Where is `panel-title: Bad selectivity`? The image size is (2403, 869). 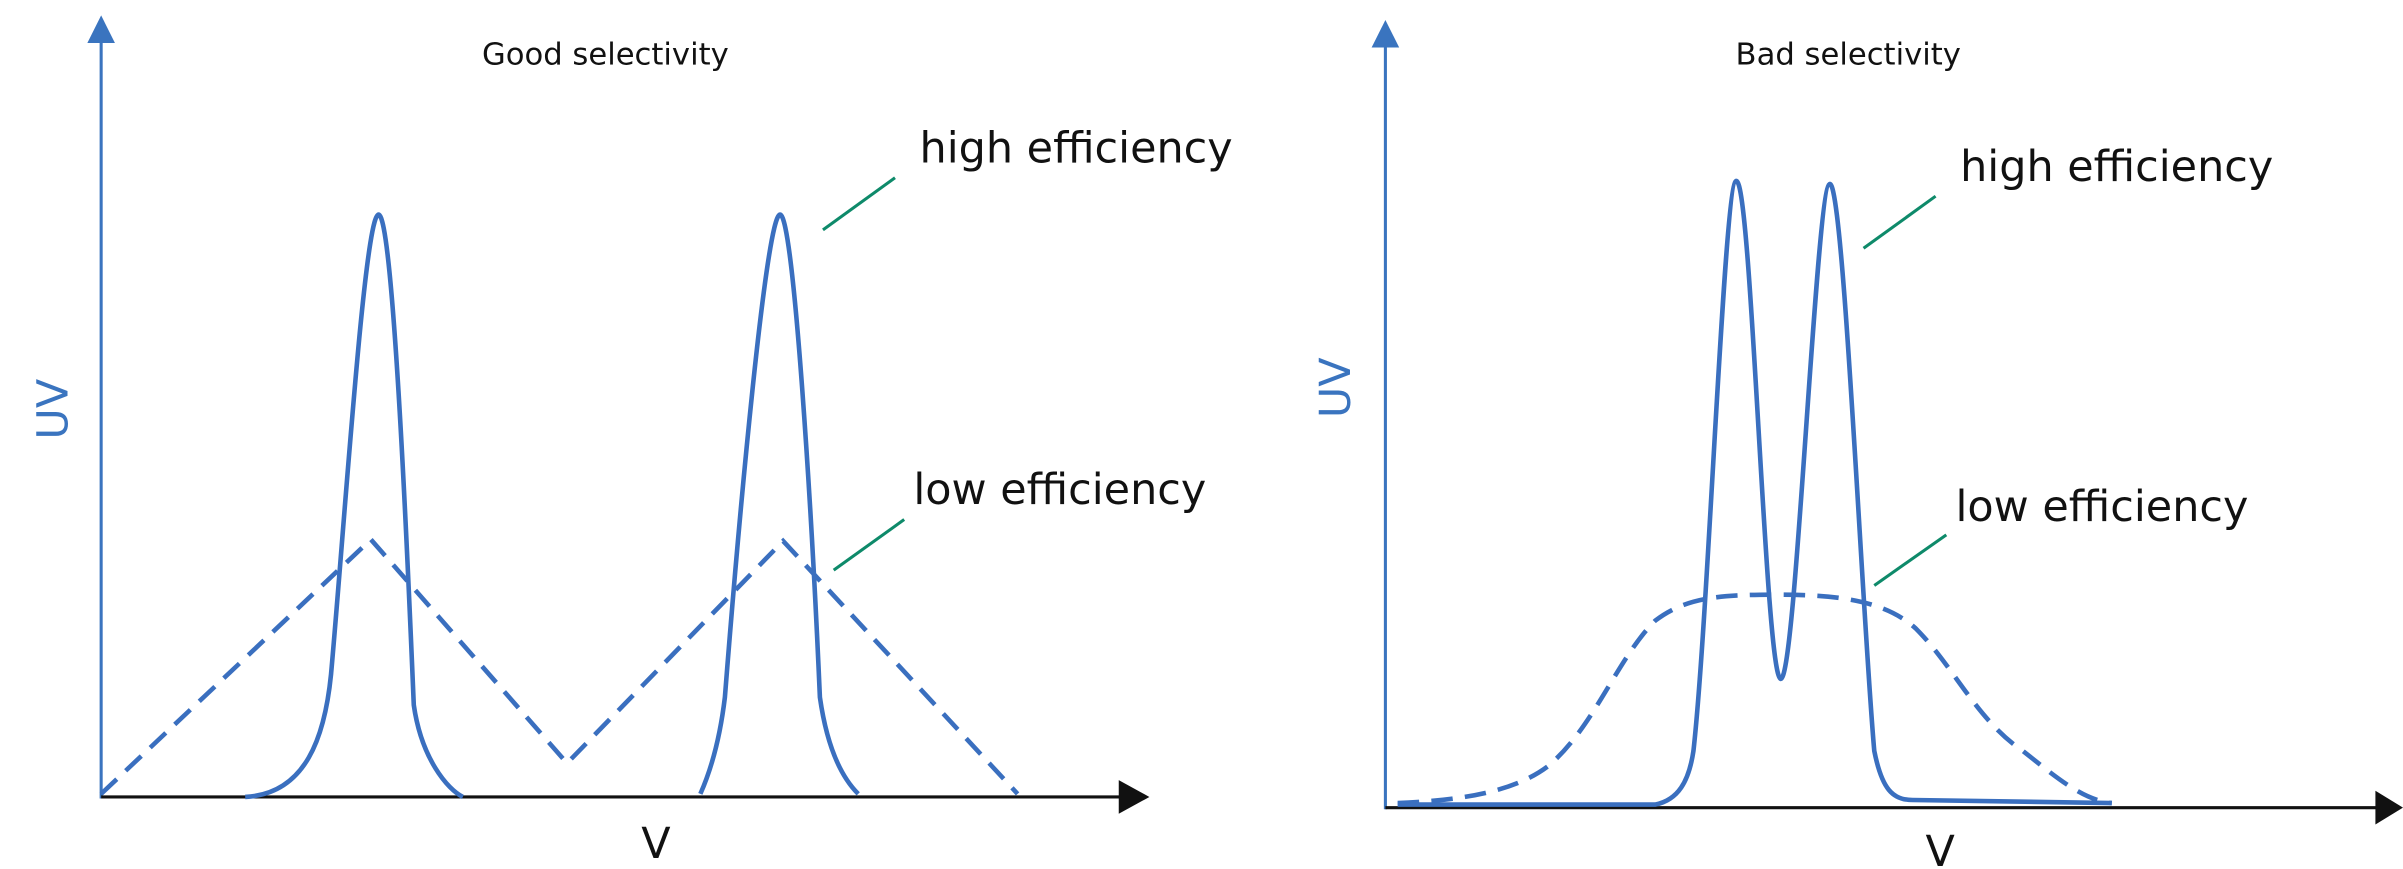
panel-title: Bad selectivity is located at coordinates (1848, 54).